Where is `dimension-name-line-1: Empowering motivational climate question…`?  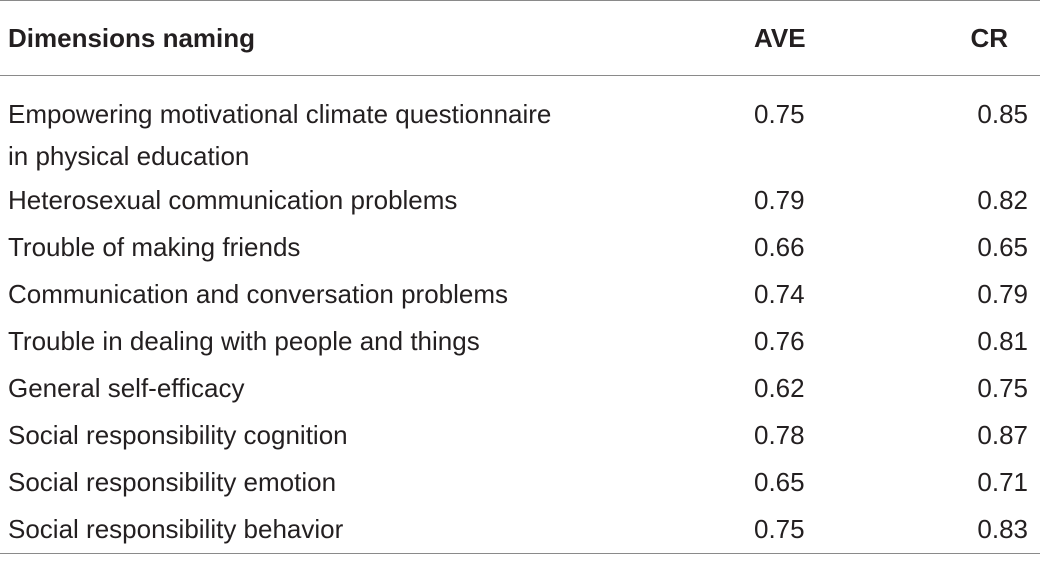 dimension-name-line-1: Empowering motivational climate question… is located at coordinates (280, 114).